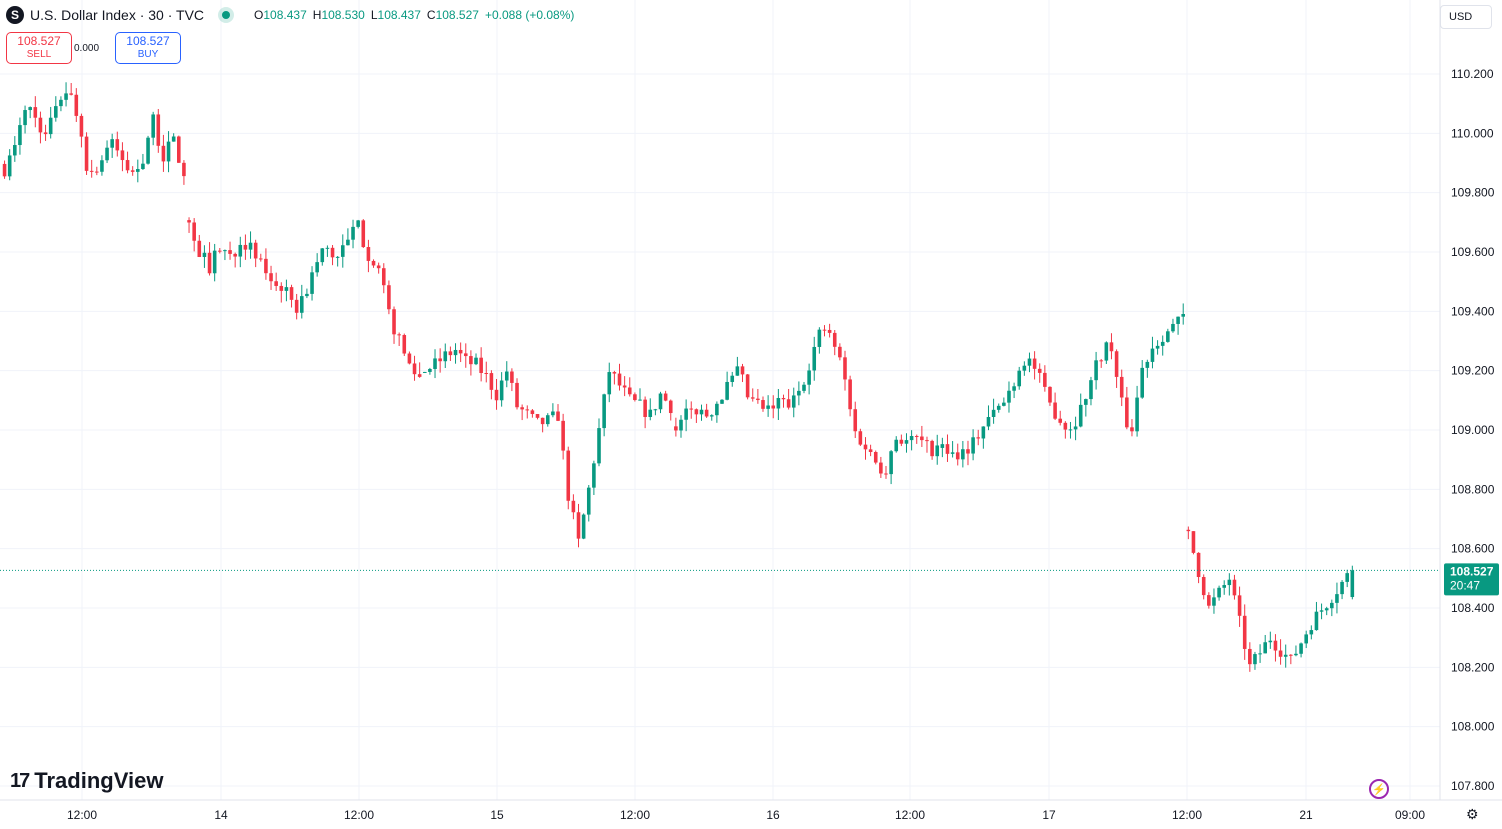  I want to click on x-tick-label: 17, so click(1049, 815).